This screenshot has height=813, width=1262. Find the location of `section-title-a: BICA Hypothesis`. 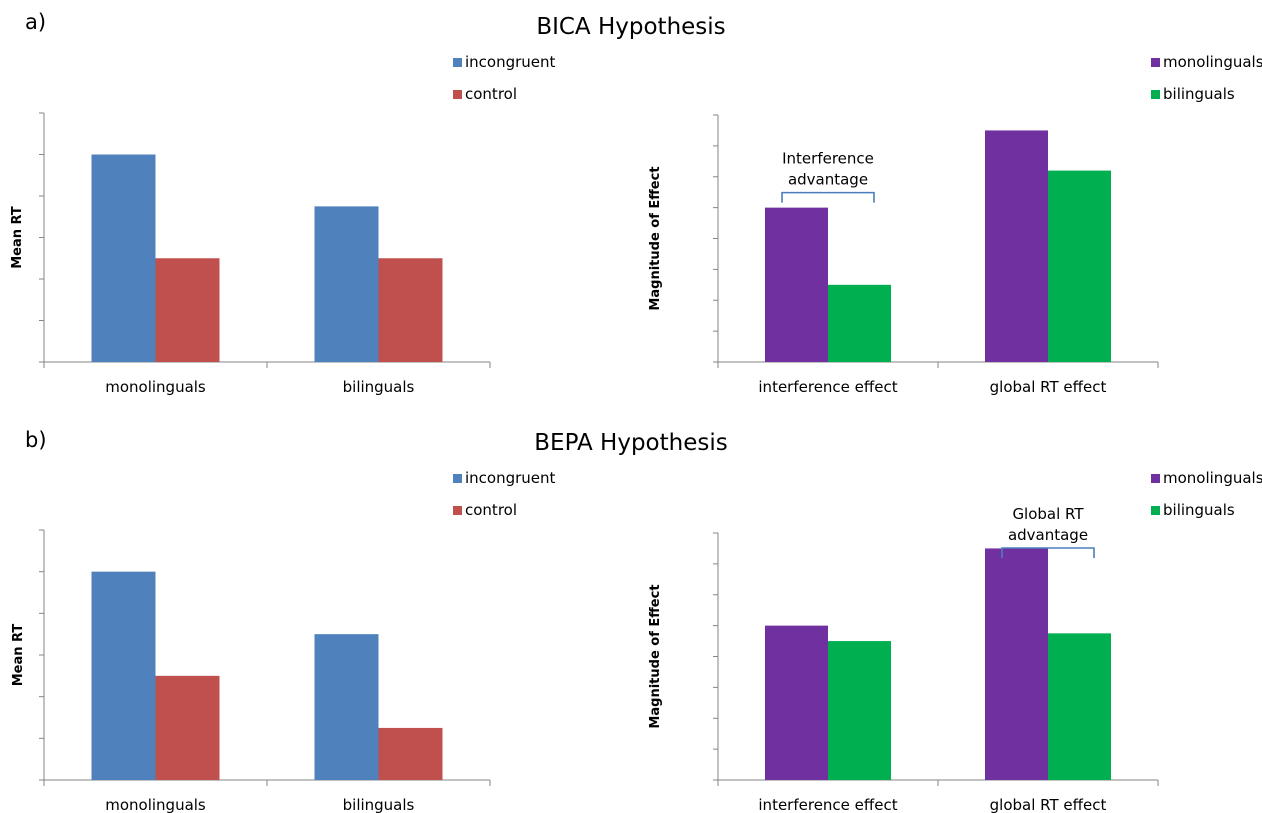

section-title-a: BICA Hypothesis is located at coordinates (631, 27).